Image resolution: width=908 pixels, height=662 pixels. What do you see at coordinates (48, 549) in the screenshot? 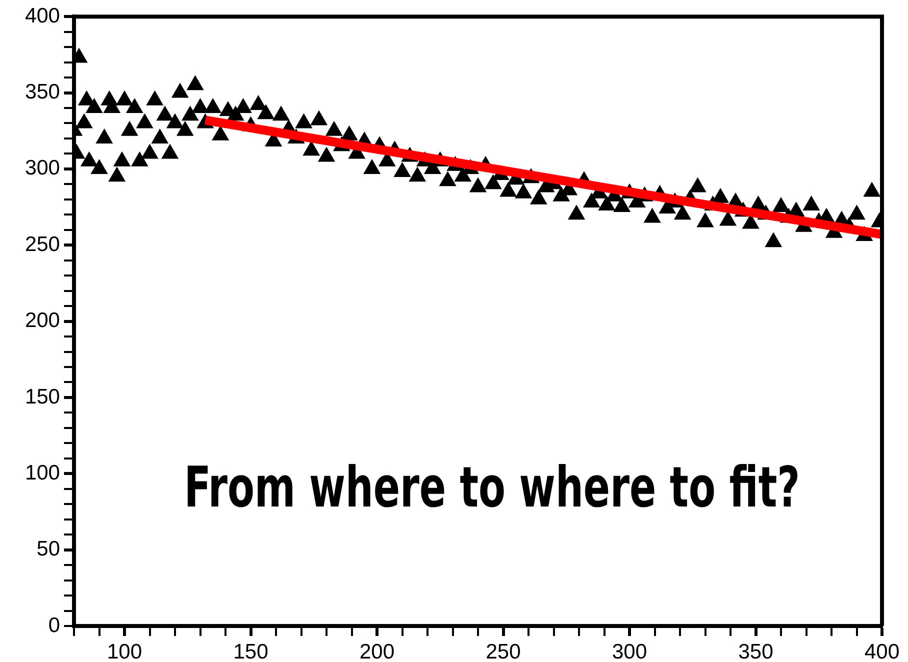
I see `y-tick-label: 50` at bounding box center [48, 549].